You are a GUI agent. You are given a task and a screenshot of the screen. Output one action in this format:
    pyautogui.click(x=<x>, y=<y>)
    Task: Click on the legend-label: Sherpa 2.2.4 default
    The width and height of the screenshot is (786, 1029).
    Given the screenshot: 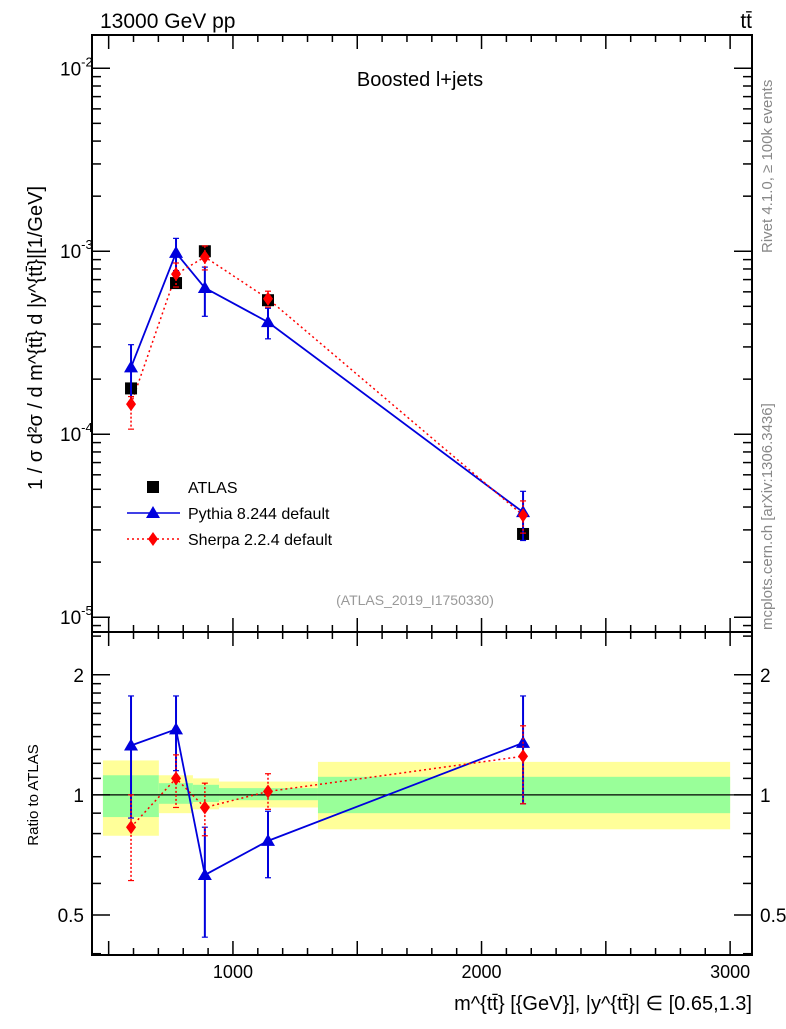 What is the action you would take?
    pyautogui.click(x=260, y=540)
    